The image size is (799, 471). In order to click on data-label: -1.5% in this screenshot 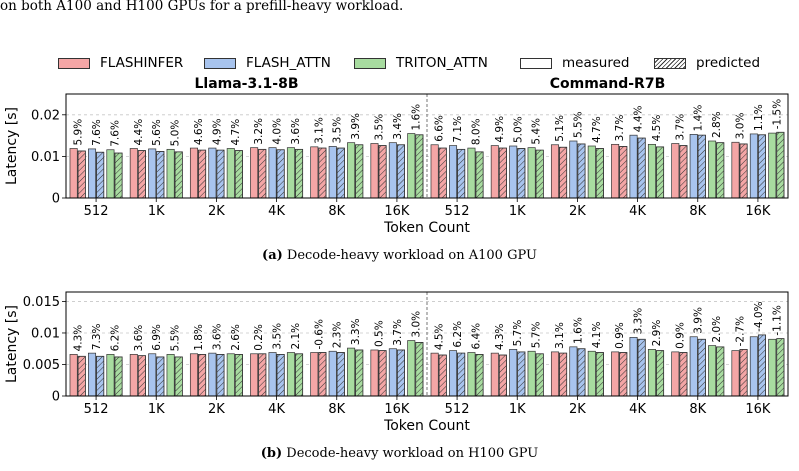, I will do `click(777, 114)`.